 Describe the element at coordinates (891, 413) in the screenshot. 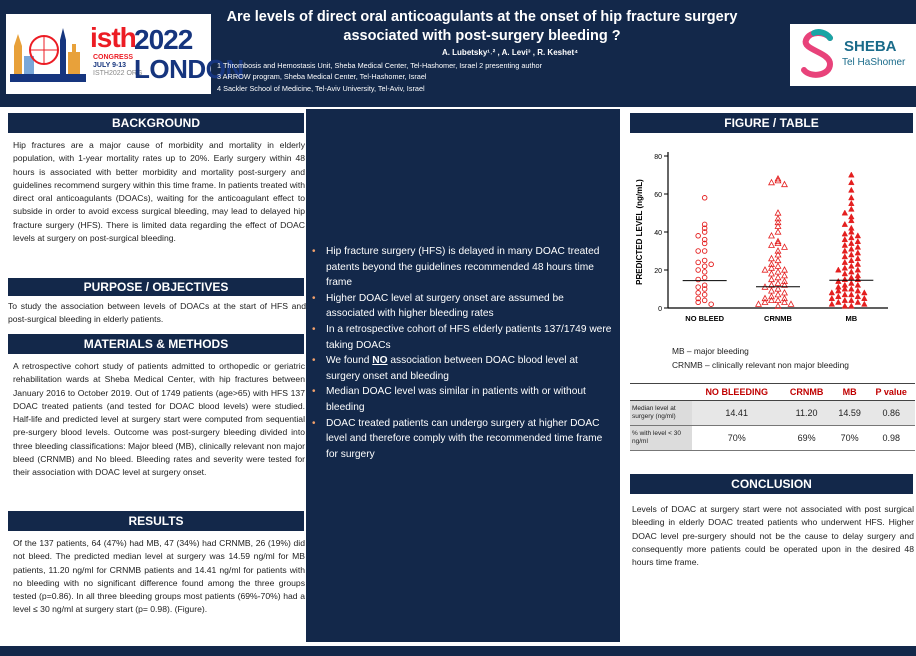

I see `table-cell: 0.86` at that location.